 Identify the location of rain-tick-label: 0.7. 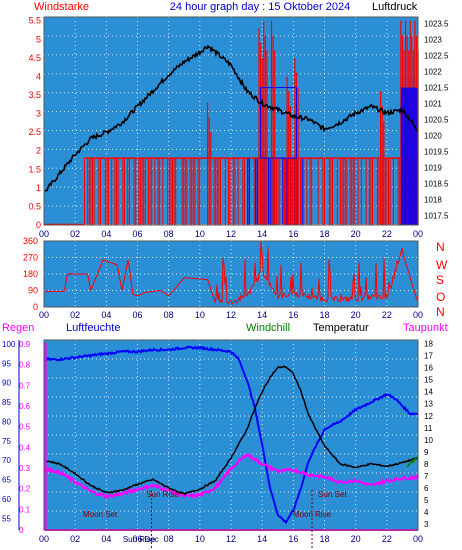
(25, 385).